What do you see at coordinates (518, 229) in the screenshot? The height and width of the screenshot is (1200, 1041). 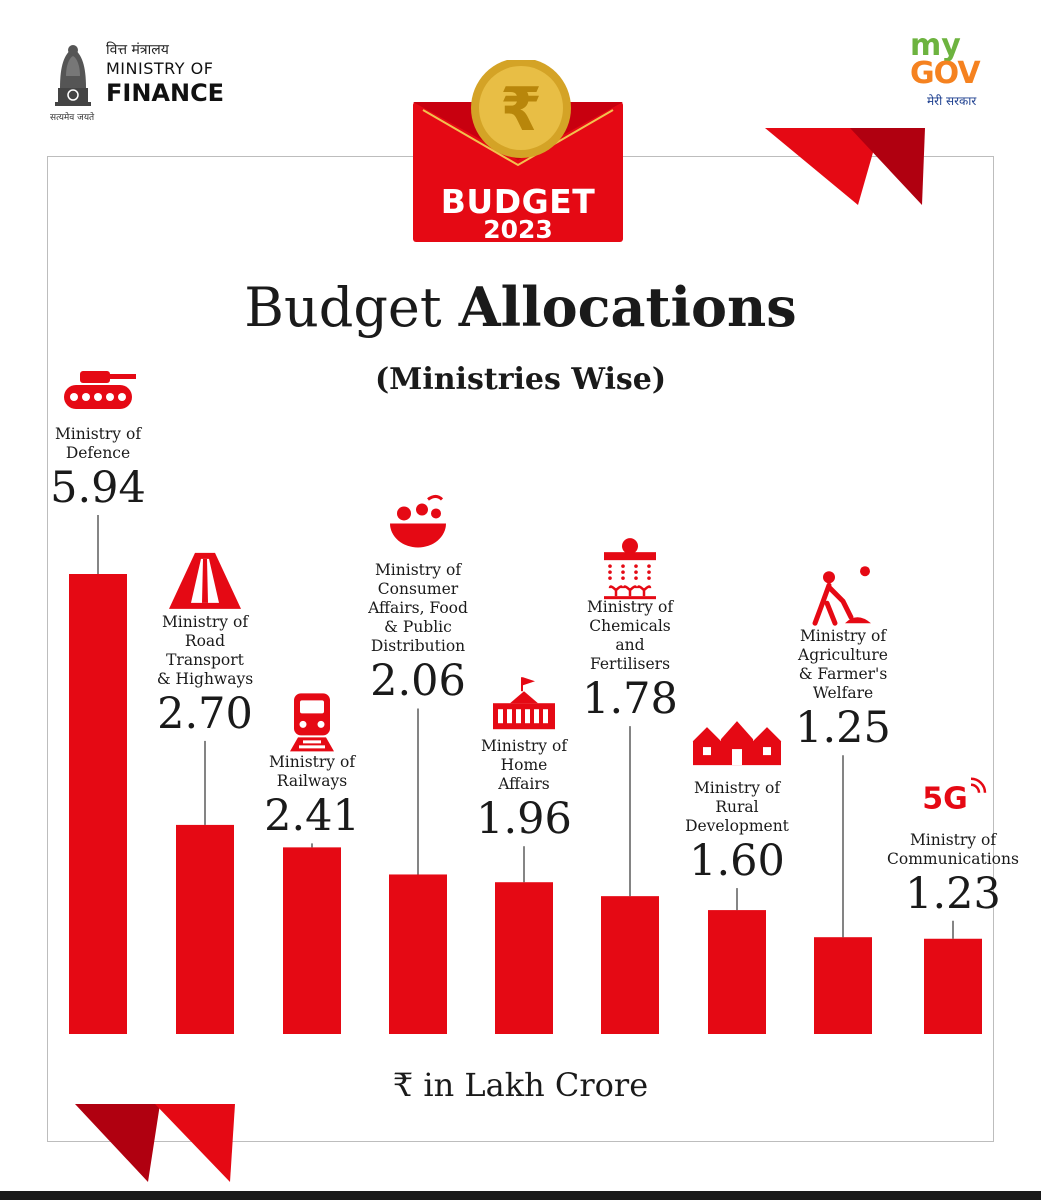 I see `budget-year: 2023` at bounding box center [518, 229].